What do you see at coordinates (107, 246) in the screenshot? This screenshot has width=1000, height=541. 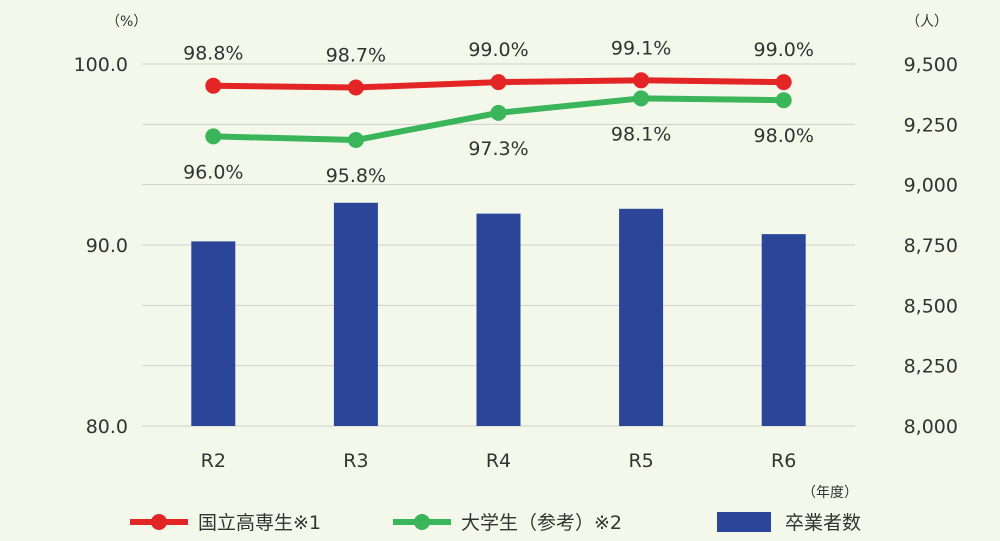 I see `left-axis-tick-label: 90.0` at bounding box center [107, 246].